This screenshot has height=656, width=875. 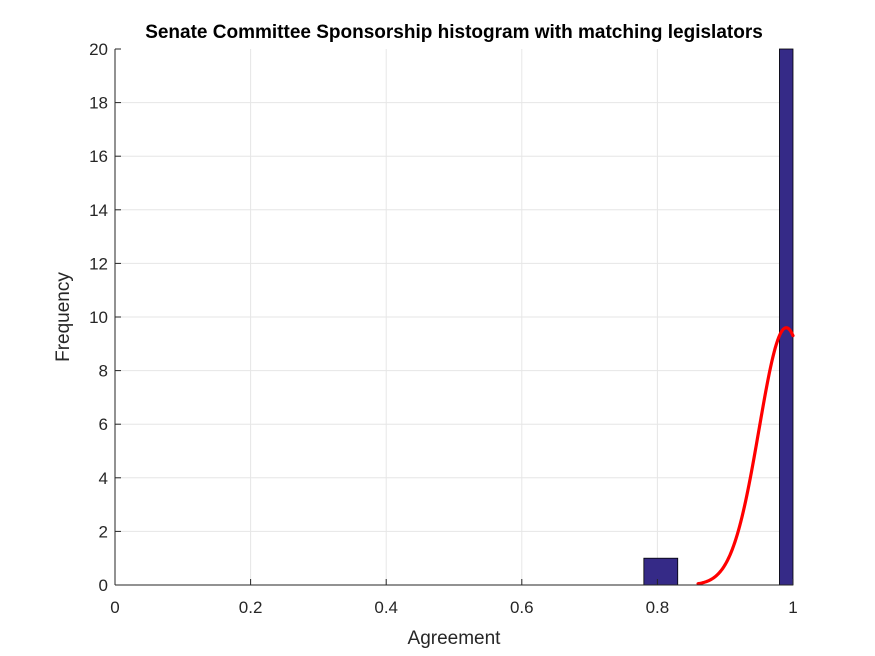 What do you see at coordinates (792, 607) in the screenshot?
I see `x-tick-label: 1` at bounding box center [792, 607].